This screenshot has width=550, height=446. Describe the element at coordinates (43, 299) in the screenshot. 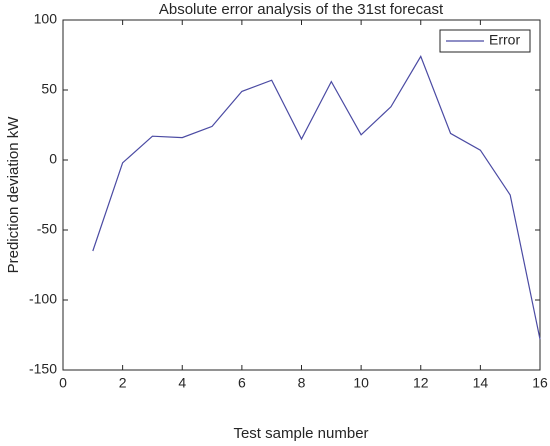

I see `y-tick-label: -100` at that location.